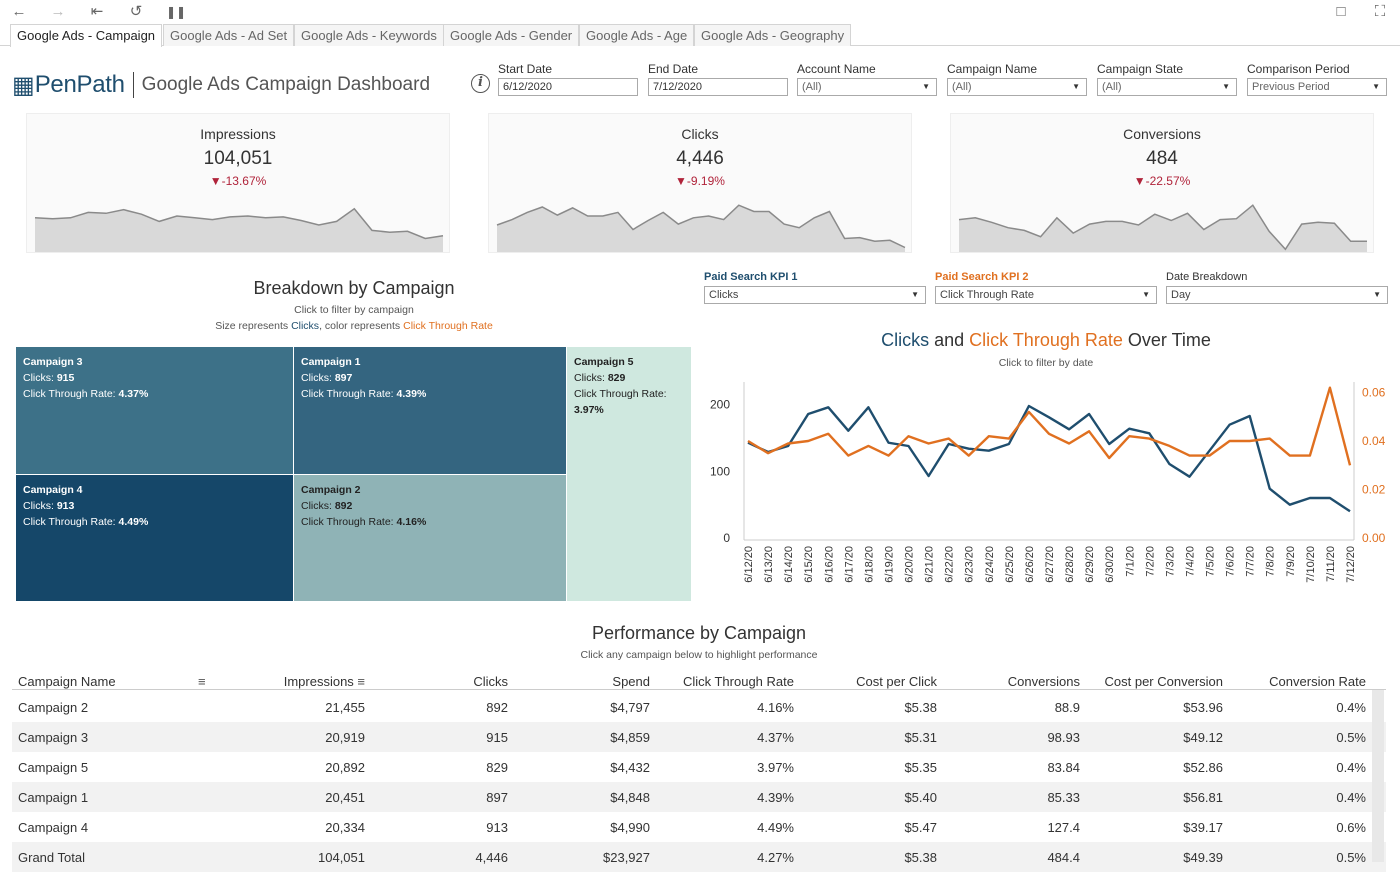  I want to click on kpi-conversions: Conversions 484 ▼-22.57%, so click(1162, 183).